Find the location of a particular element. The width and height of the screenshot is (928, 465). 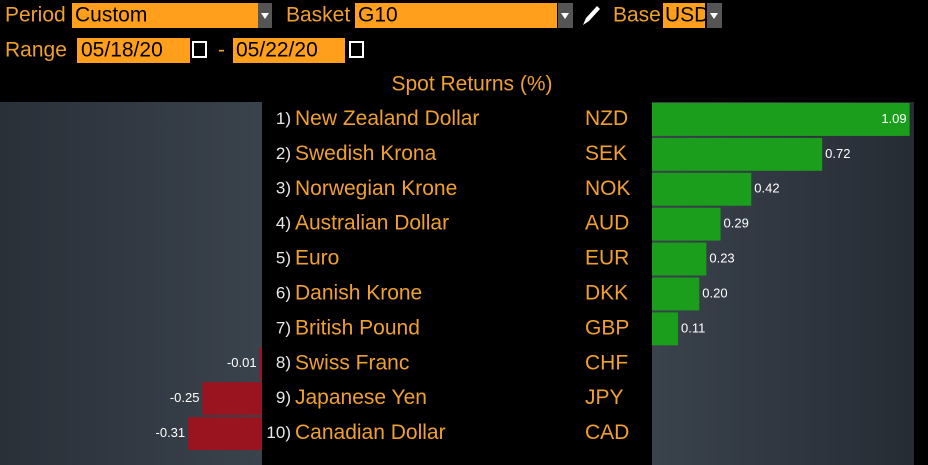

start-date: 05/18/20 is located at coordinates (122, 50).